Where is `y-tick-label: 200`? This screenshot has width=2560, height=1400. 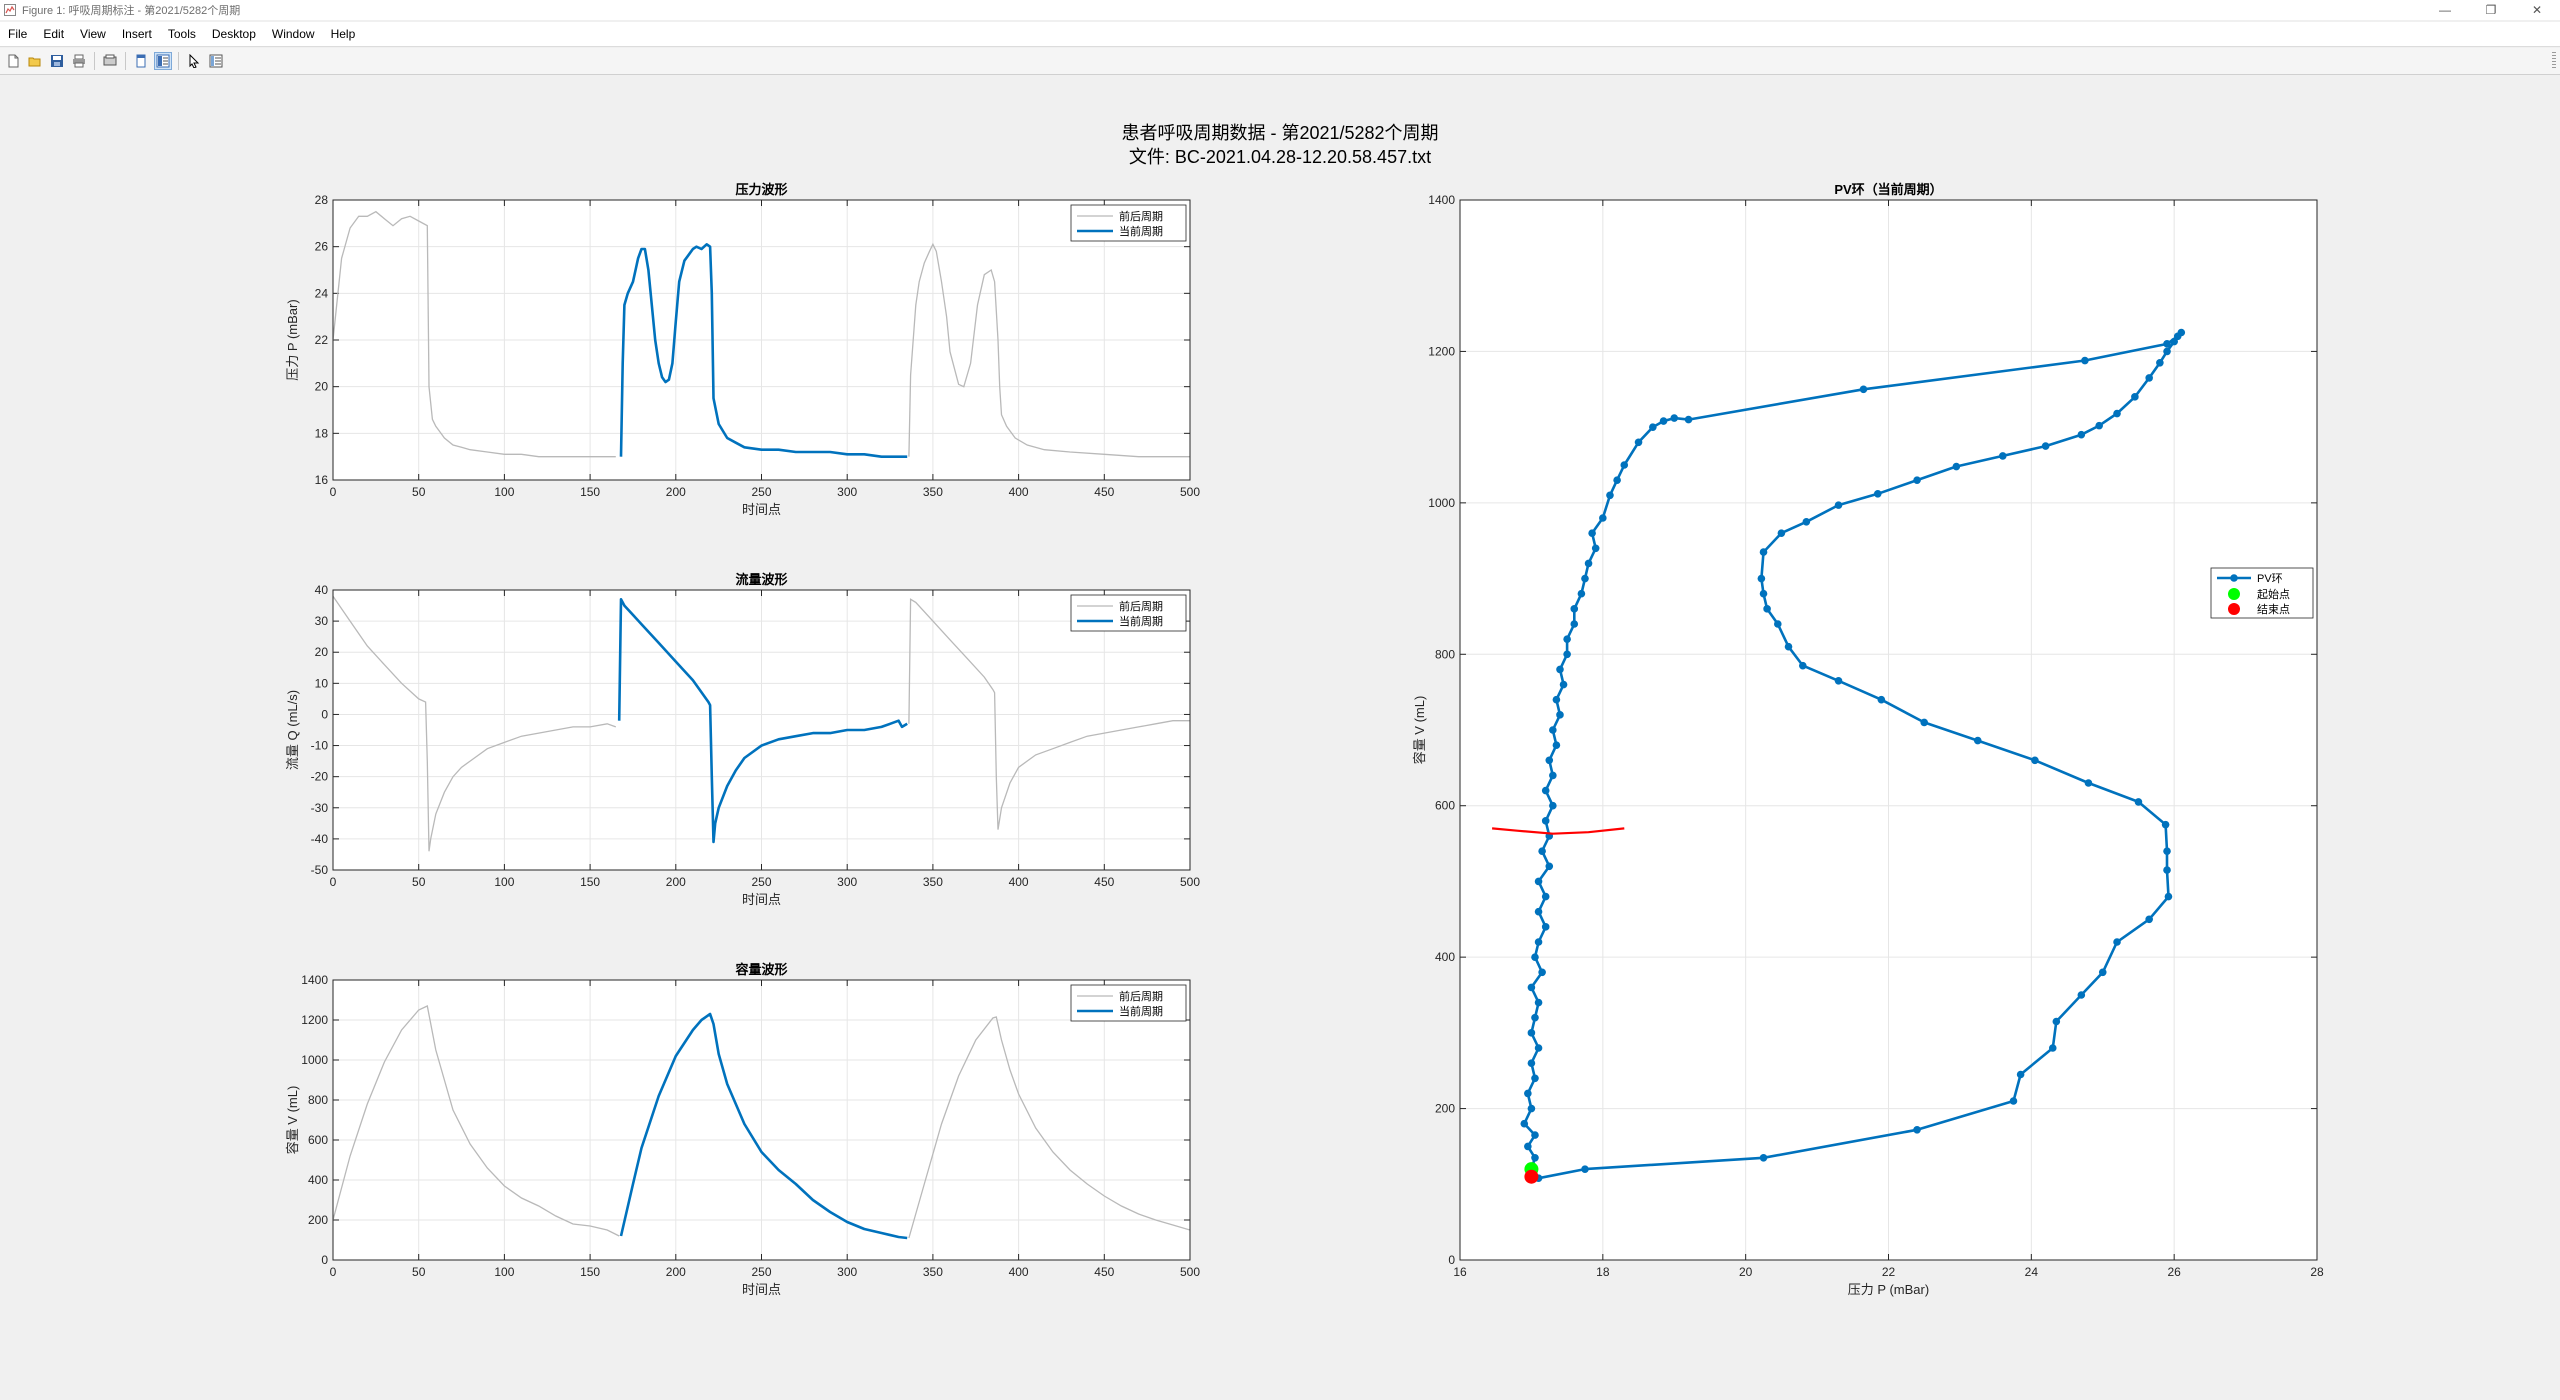 y-tick-label: 200 is located at coordinates (318, 1220).